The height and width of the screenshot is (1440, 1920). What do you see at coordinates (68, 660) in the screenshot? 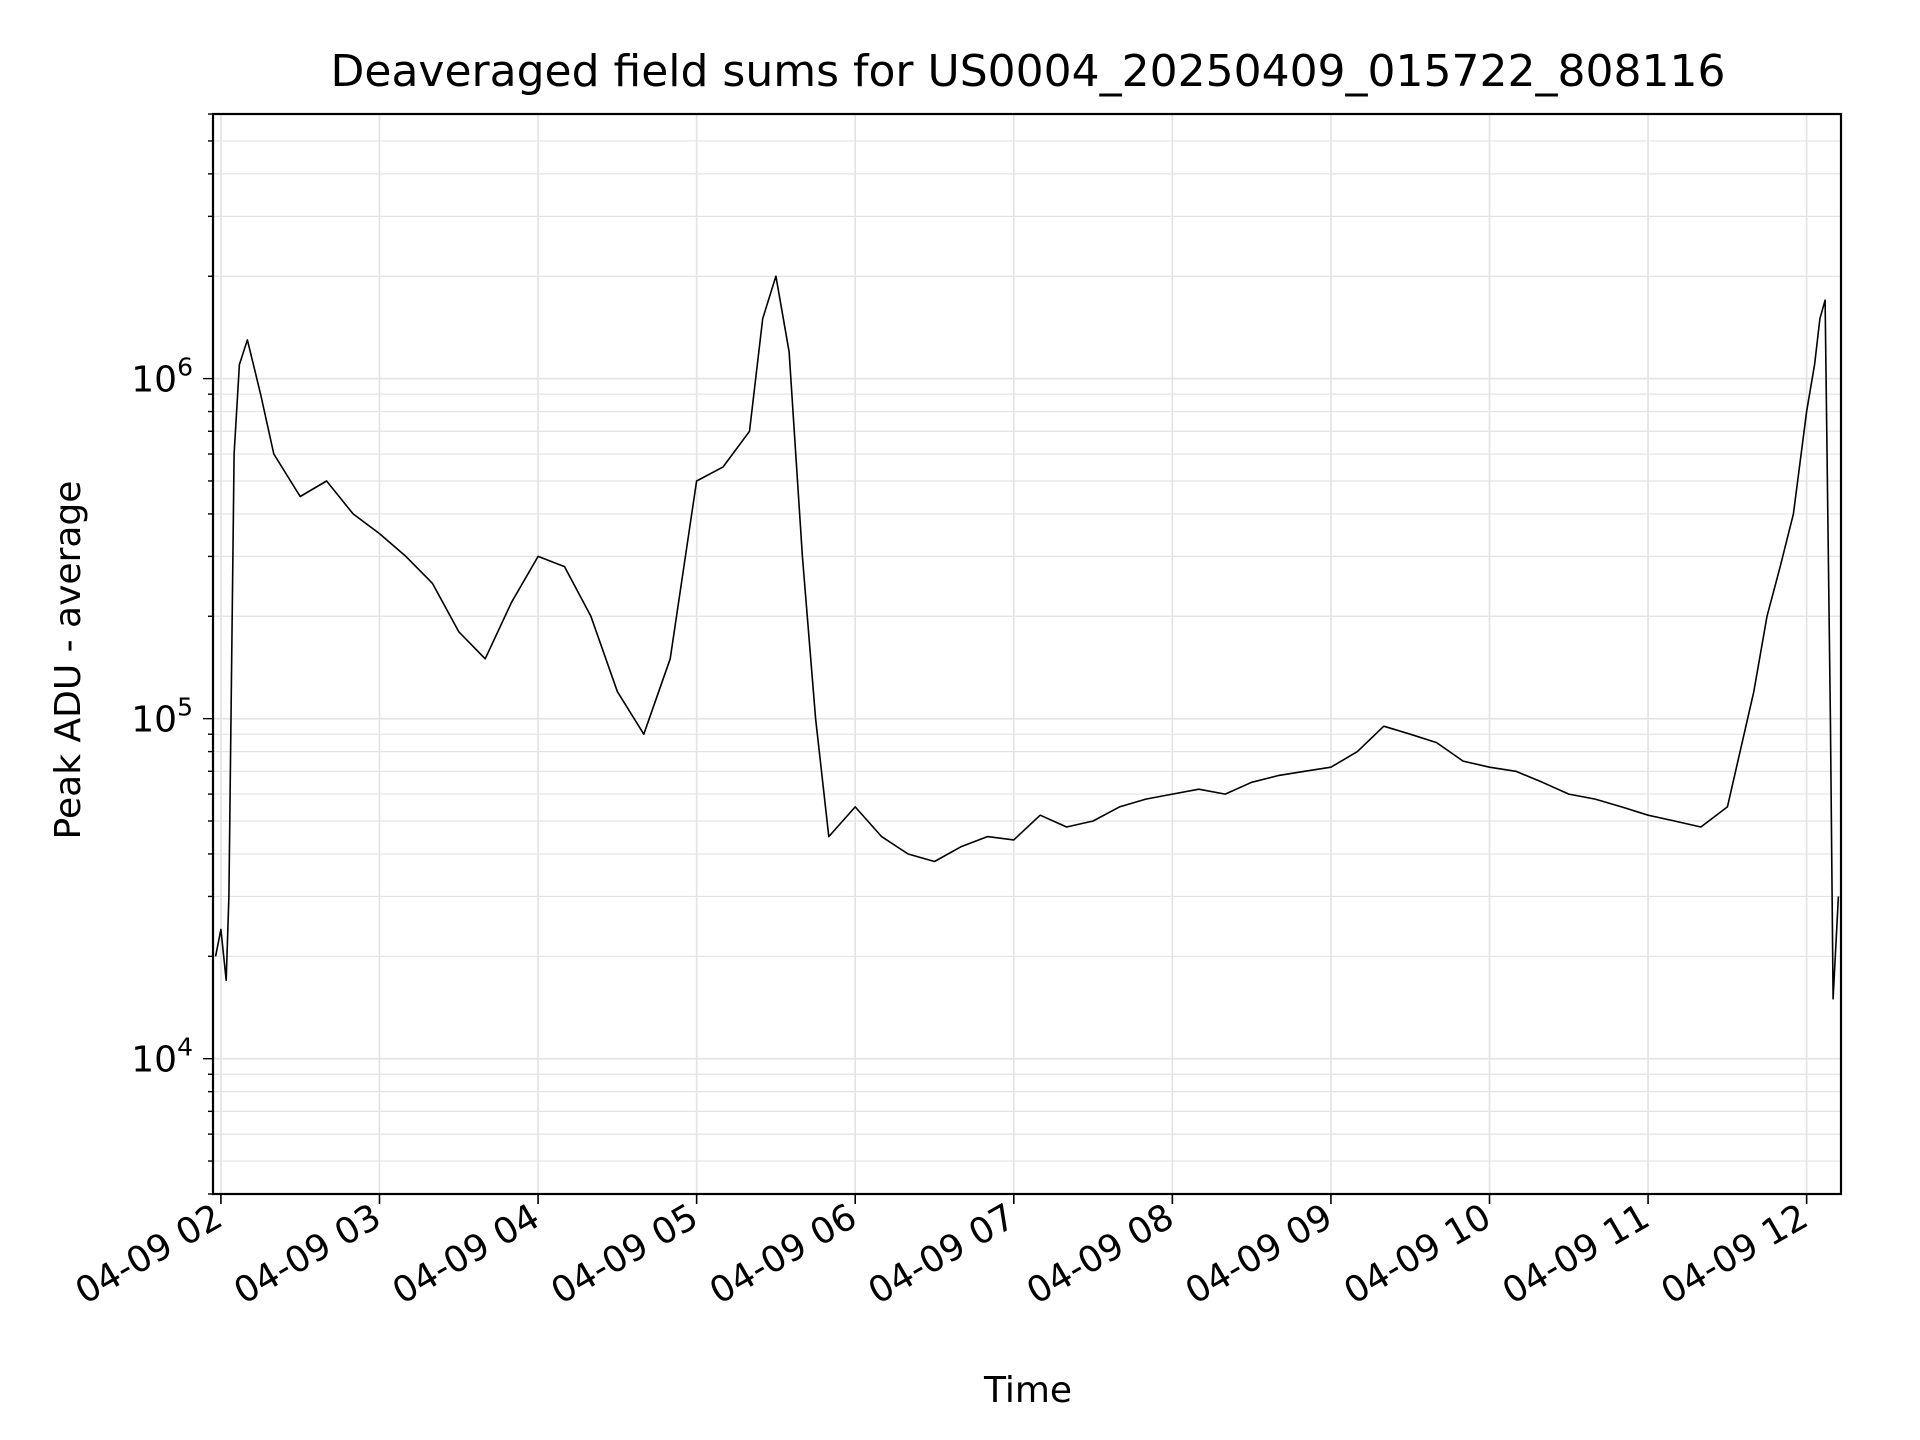
I see `y-axis-label: Peak ADU - average` at bounding box center [68, 660].